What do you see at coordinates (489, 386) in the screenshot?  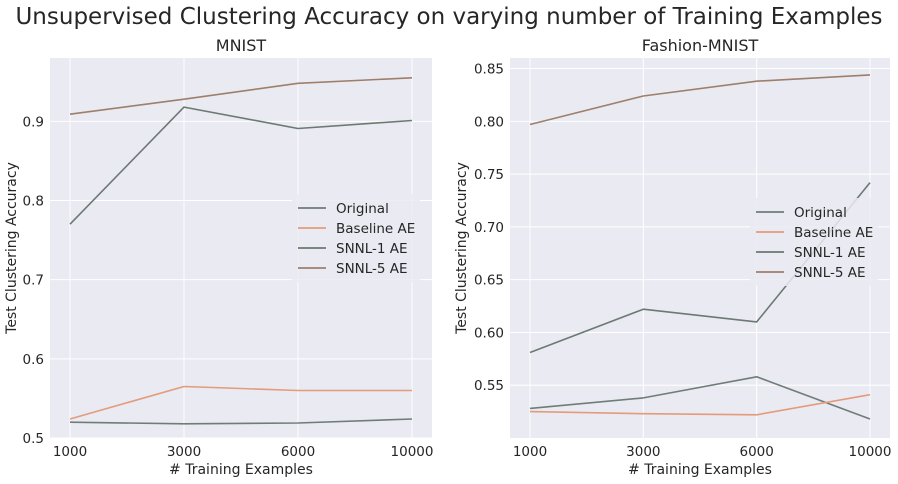 I see `y-tick-label: 0.55` at bounding box center [489, 386].